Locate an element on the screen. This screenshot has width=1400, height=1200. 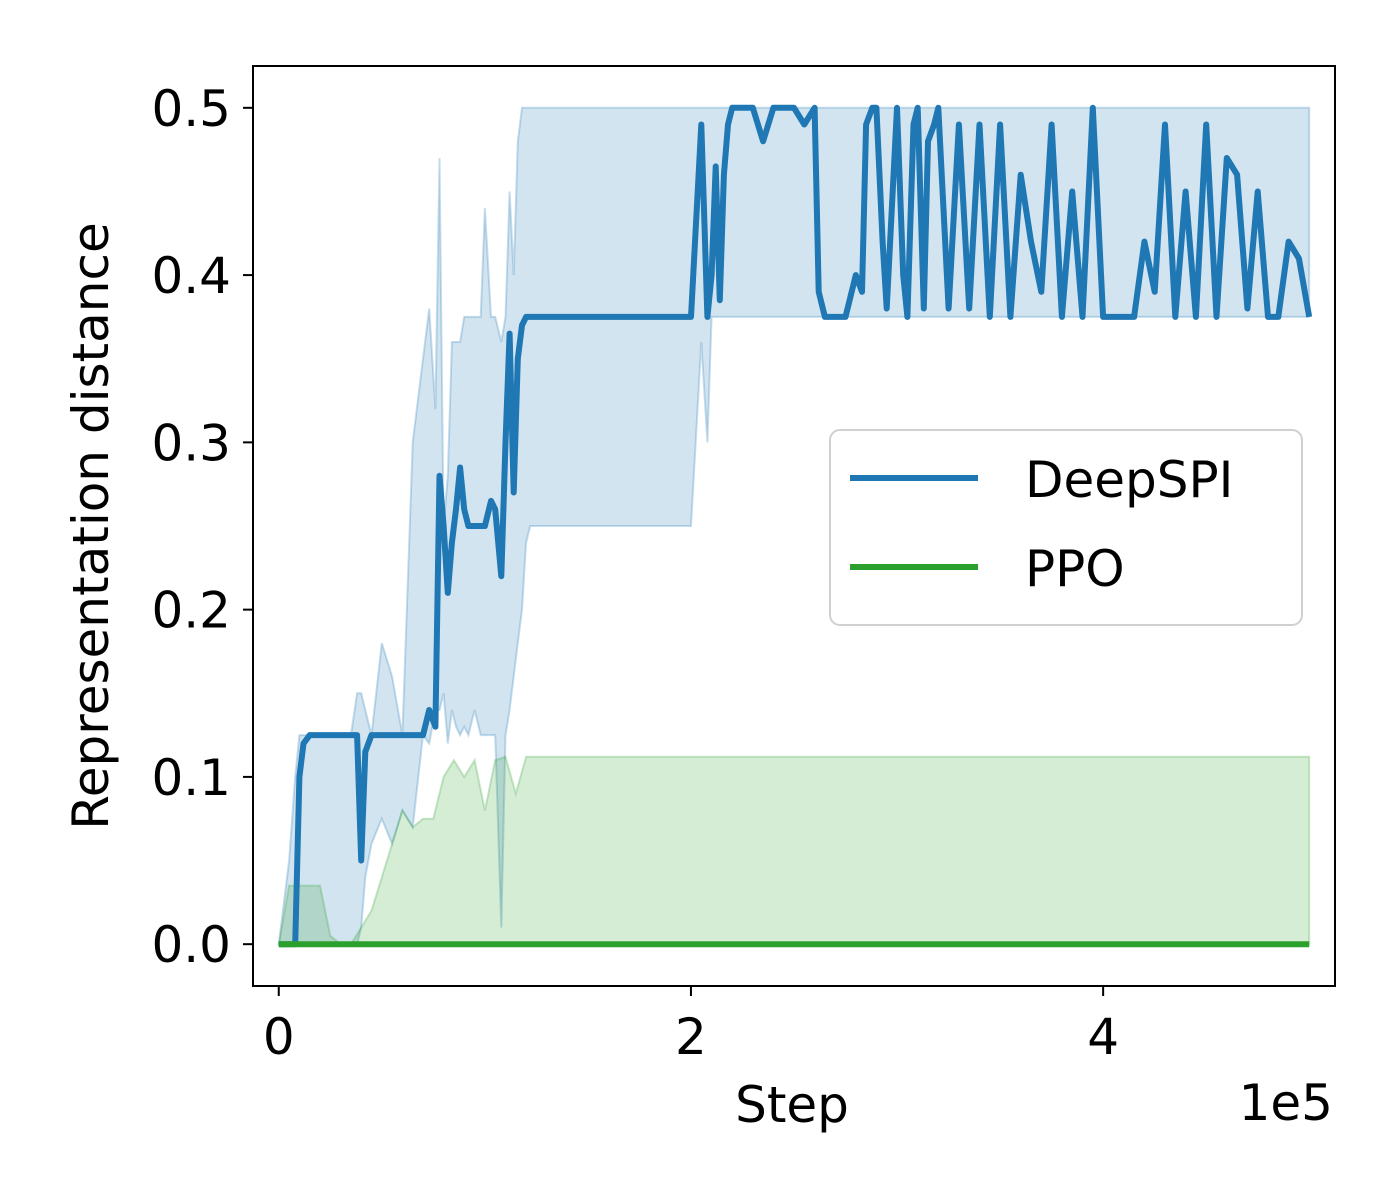
y-axis-label: Representation distance is located at coordinates (91, 526).